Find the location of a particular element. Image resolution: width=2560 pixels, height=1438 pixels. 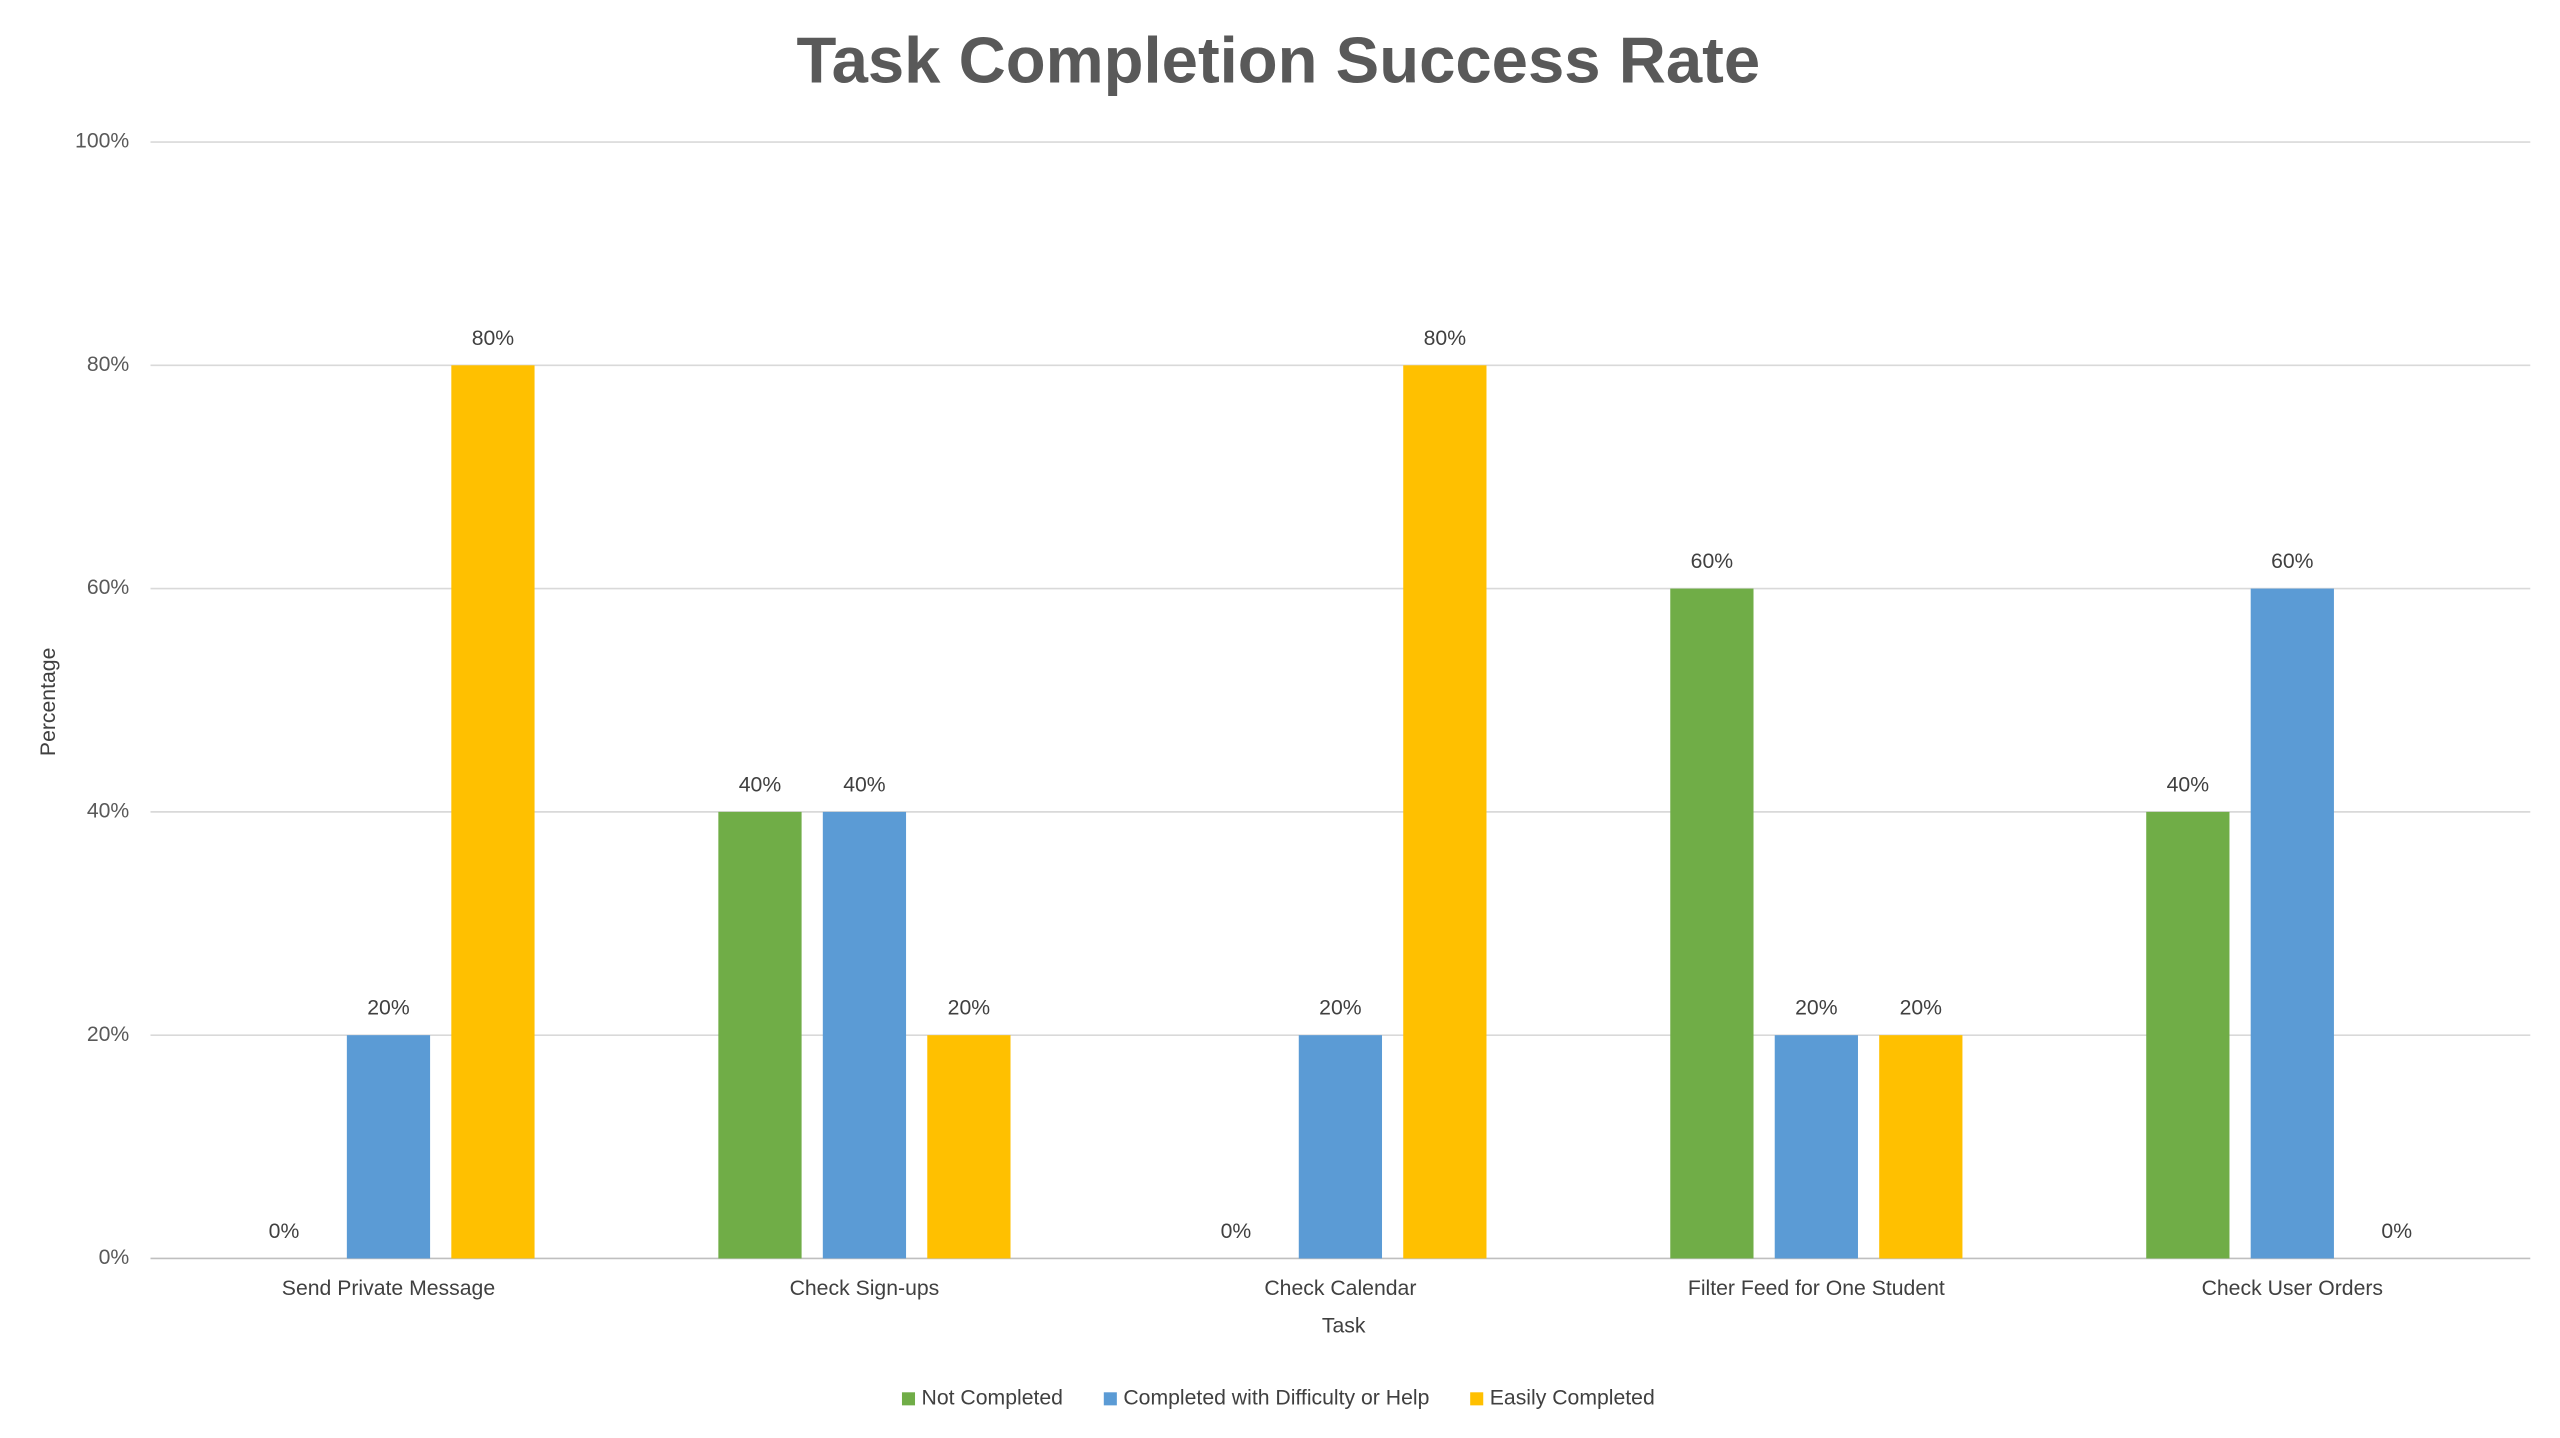

legend-label: Not Completed is located at coordinates (992, 1397).